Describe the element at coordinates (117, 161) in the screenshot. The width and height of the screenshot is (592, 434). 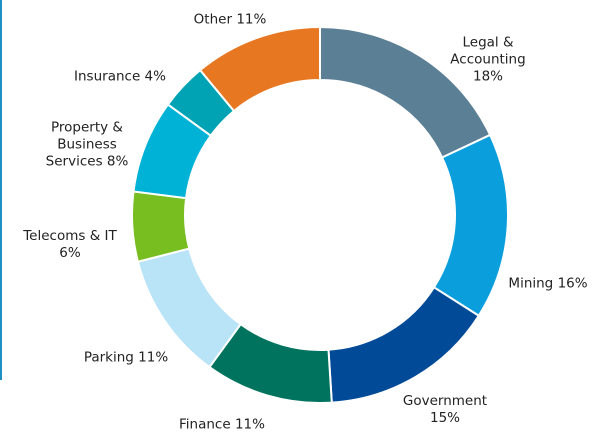
I see `value-label: 8%` at that location.